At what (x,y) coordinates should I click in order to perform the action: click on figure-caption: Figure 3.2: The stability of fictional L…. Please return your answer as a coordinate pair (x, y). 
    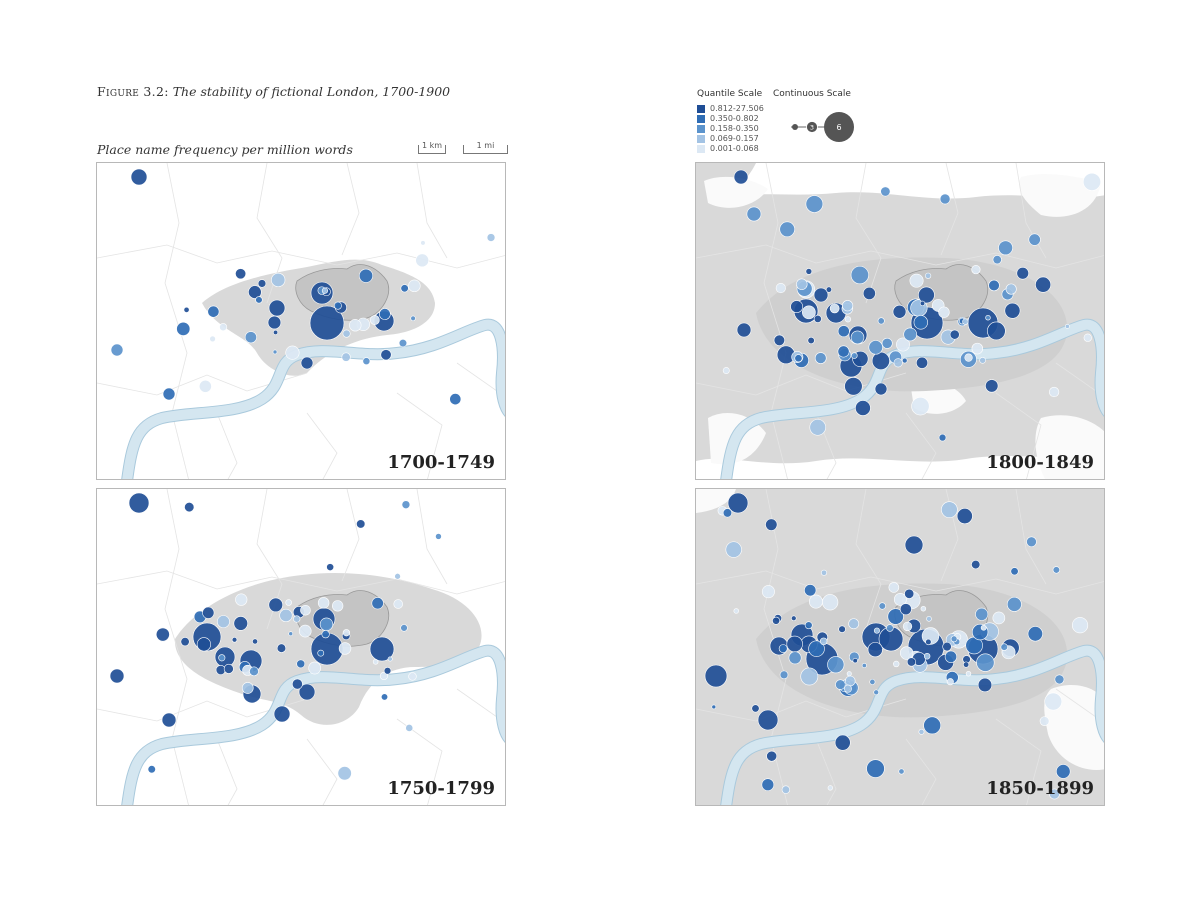
    Looking at the image, I should click on (273, 91).